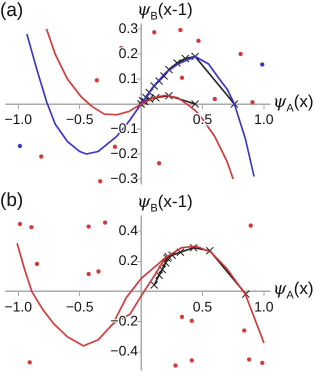 This screenshot has height=376, width=328. What do you see at coordinates (124, 350) in the screenshot?
I see `y-tick-label: −0.4` at bounding box center [124, 350].